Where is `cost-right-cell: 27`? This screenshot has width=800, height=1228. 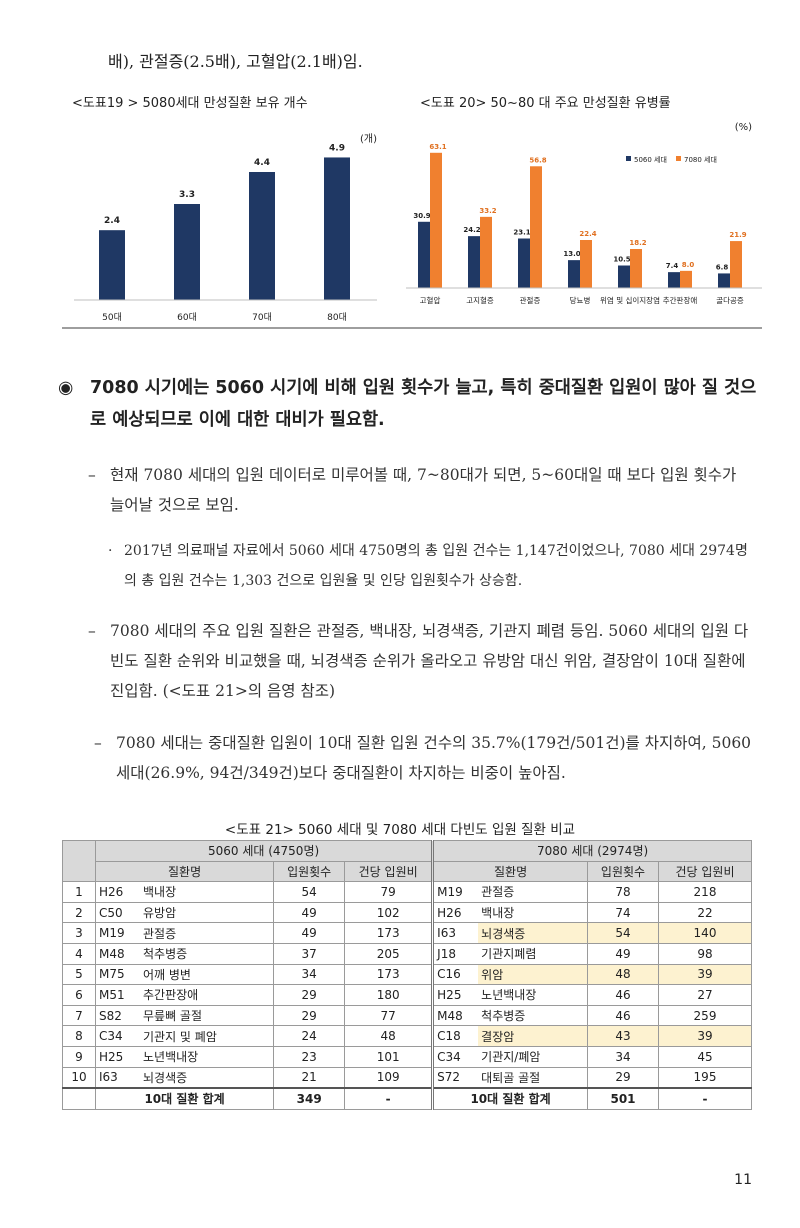 cost-right-cell: 27 is located at coordinates (705, 995).